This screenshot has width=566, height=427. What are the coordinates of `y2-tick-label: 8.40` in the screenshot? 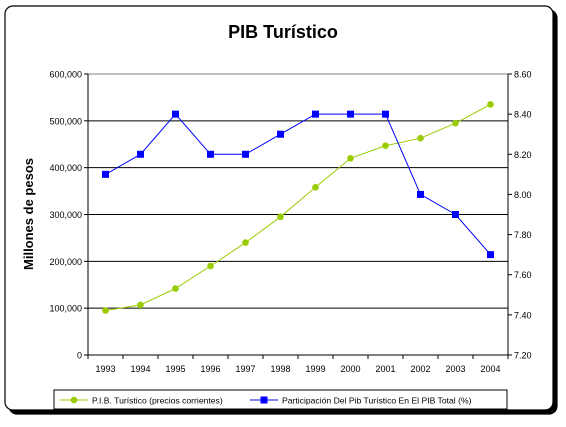 It's located at (523, 115).